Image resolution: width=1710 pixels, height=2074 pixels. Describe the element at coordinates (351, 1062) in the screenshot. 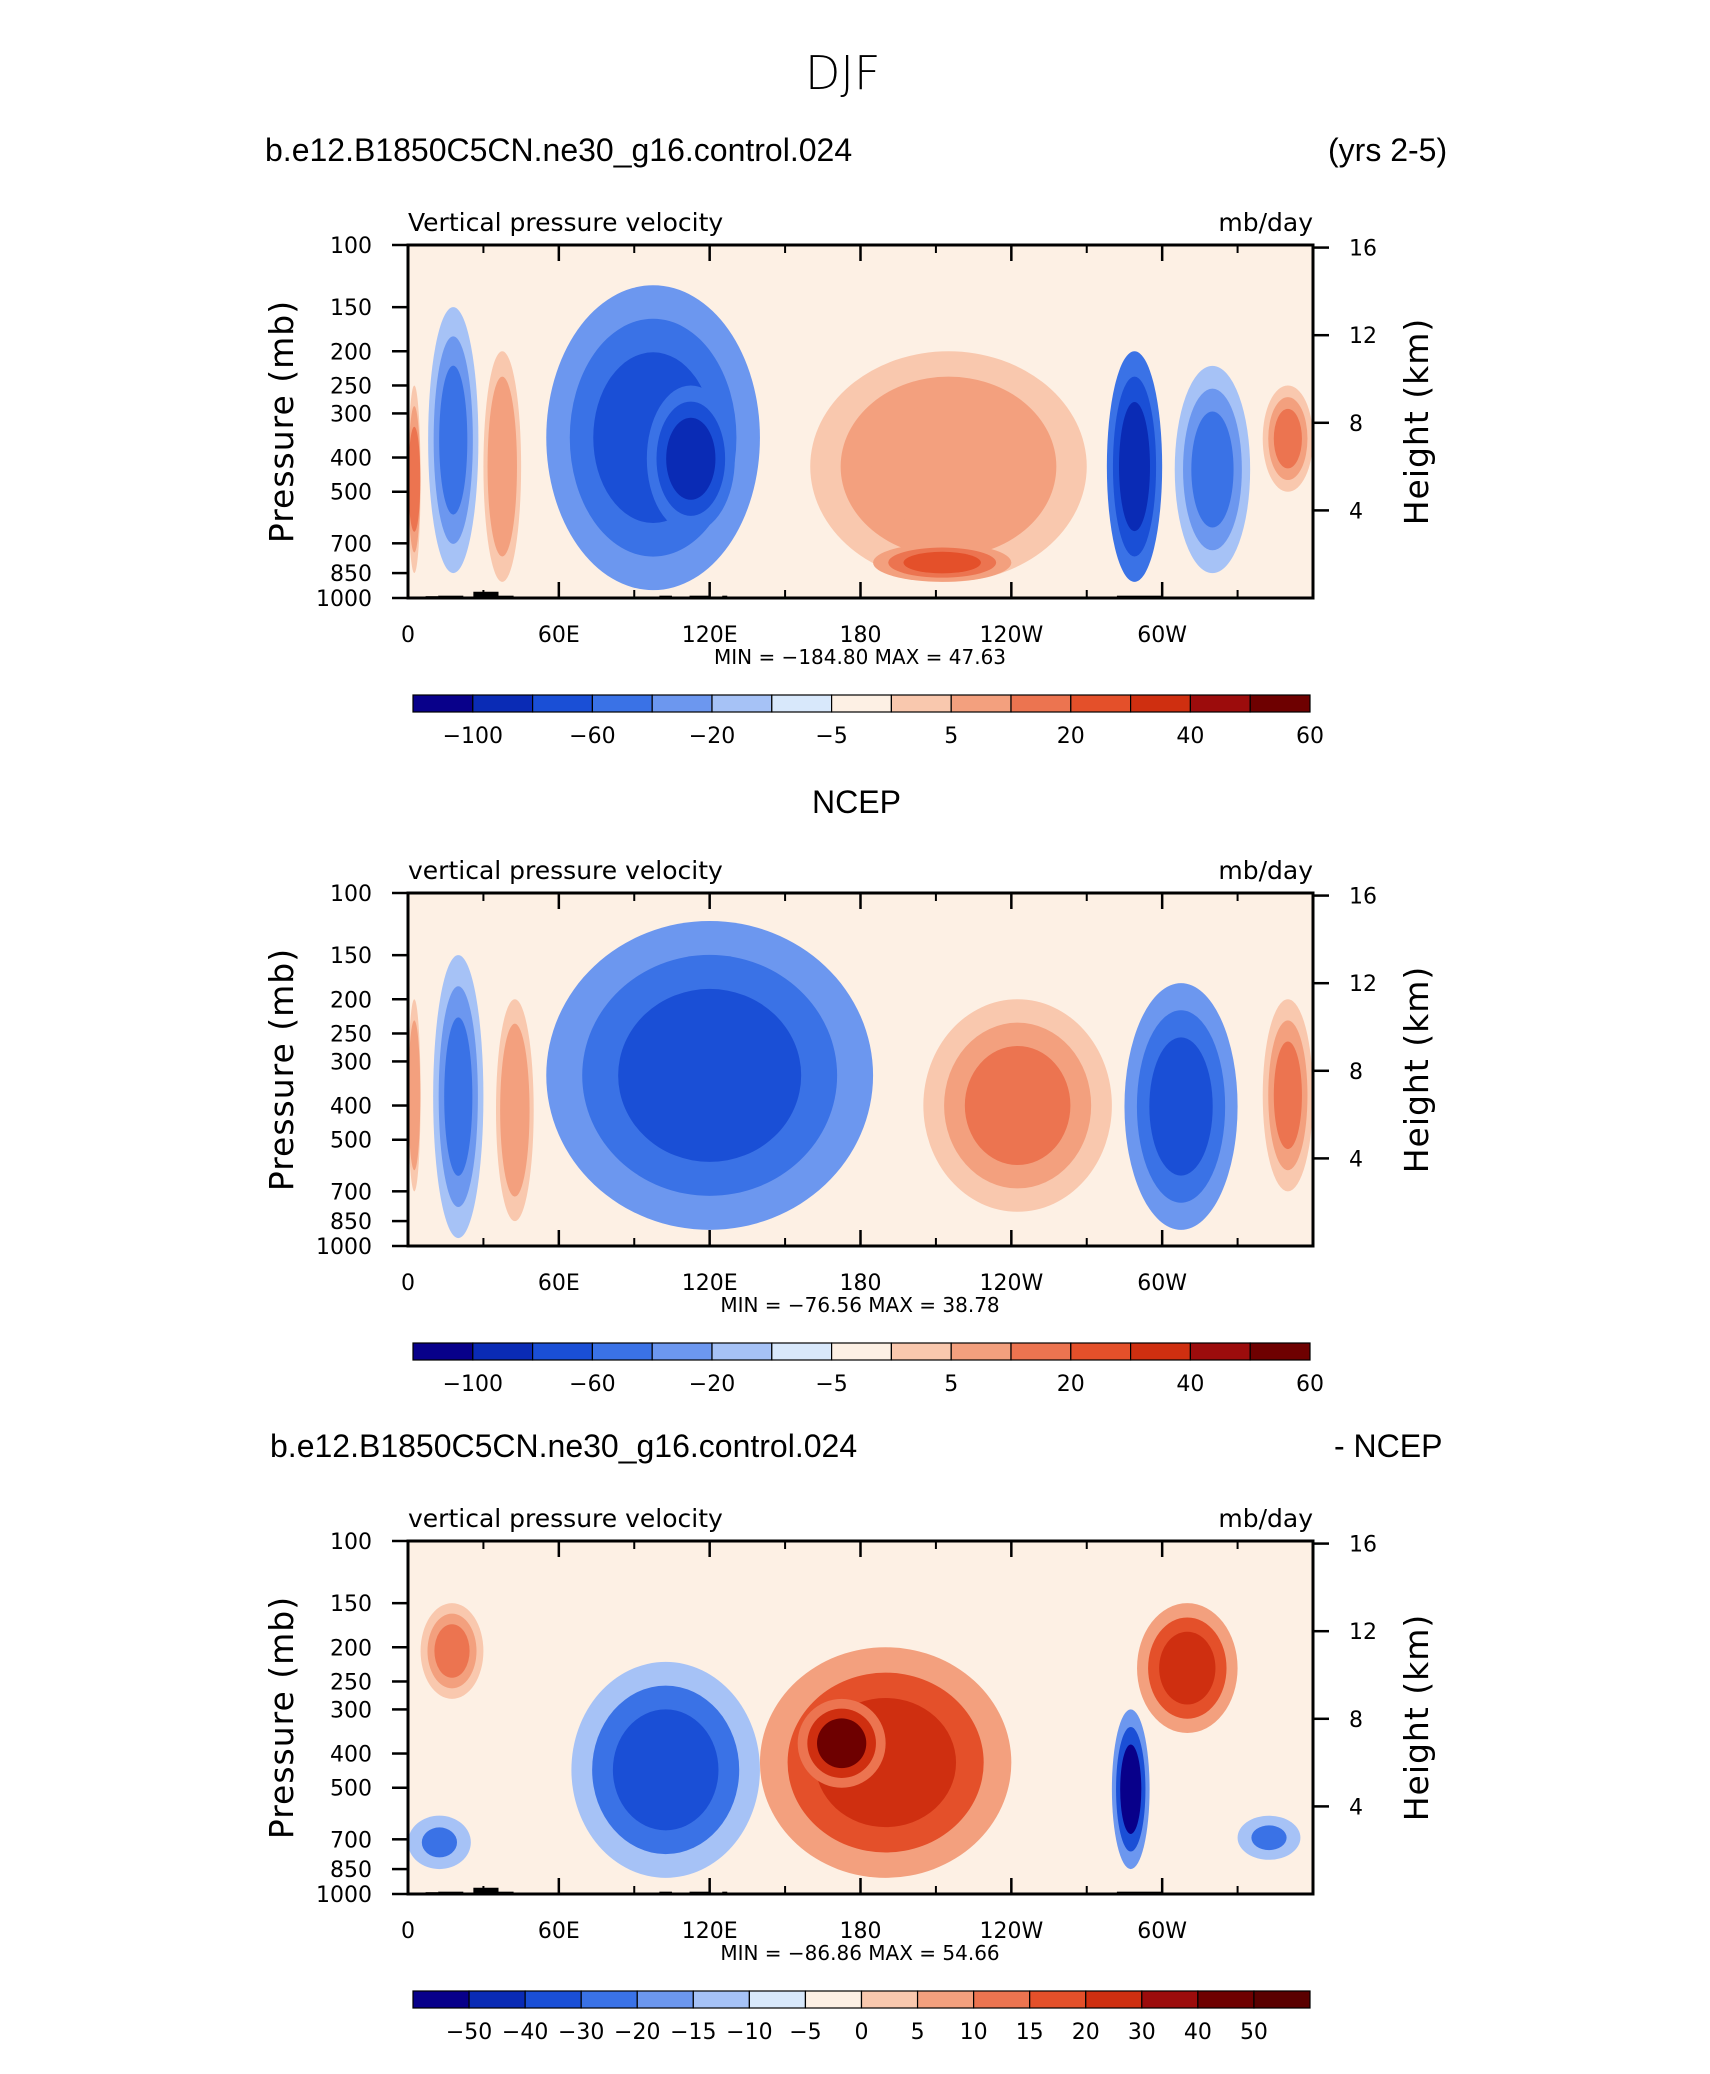

I see `pressure-tick-label: 300` at that location.